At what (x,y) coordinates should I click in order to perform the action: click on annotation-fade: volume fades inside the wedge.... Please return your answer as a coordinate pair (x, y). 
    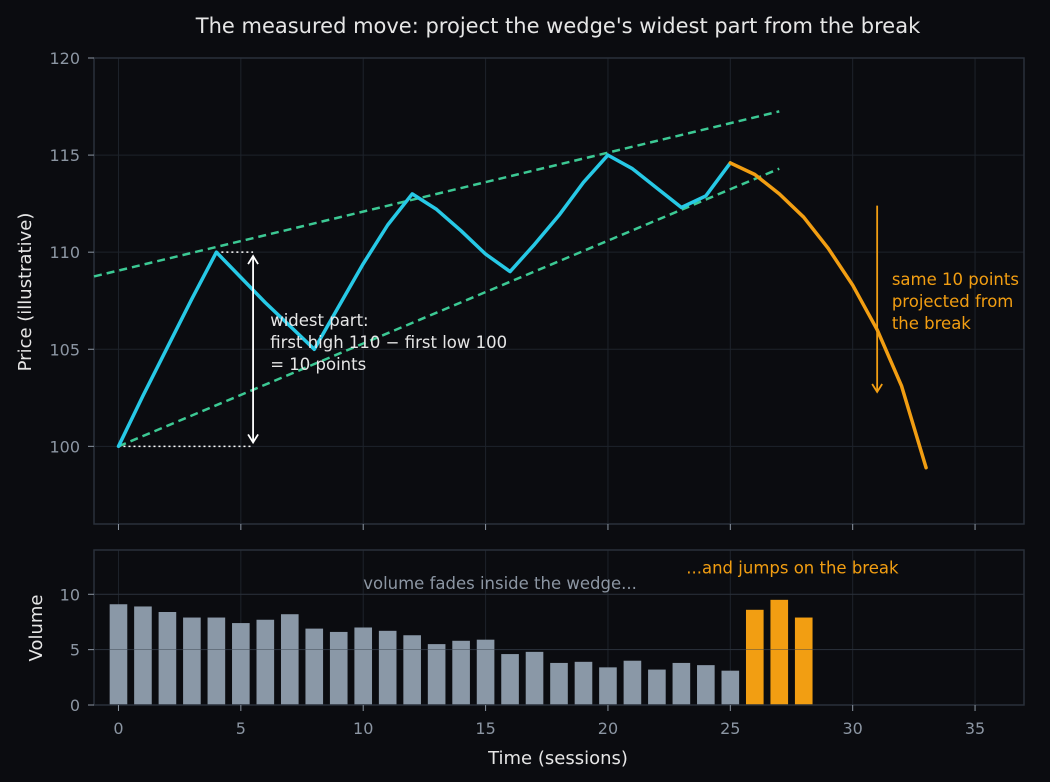
    Looking at the image, I should click on (500, 583).